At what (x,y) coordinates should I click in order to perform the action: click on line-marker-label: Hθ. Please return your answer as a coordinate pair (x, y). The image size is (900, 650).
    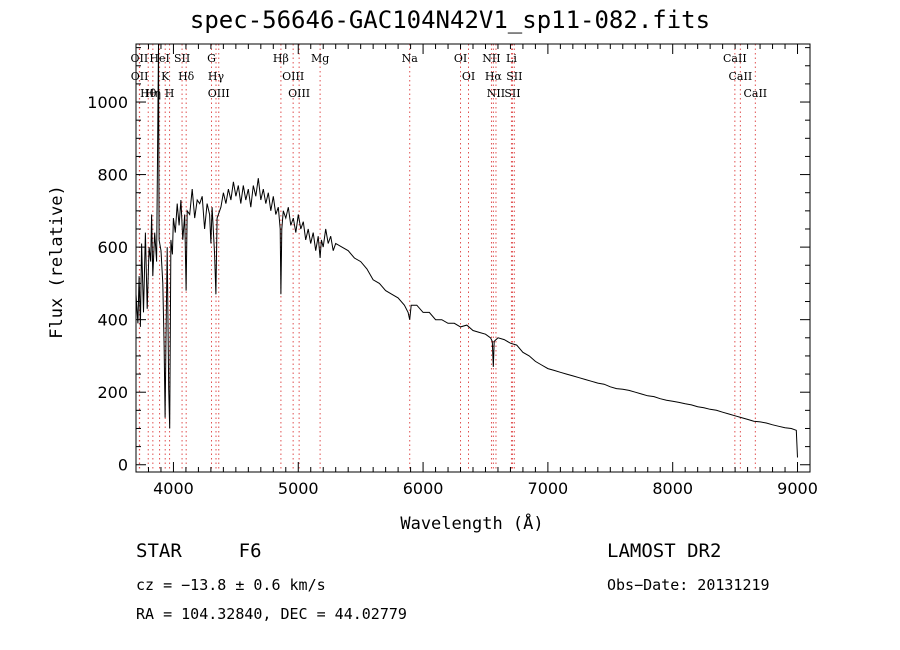
    Looking at the image, I should click on (148, 93).